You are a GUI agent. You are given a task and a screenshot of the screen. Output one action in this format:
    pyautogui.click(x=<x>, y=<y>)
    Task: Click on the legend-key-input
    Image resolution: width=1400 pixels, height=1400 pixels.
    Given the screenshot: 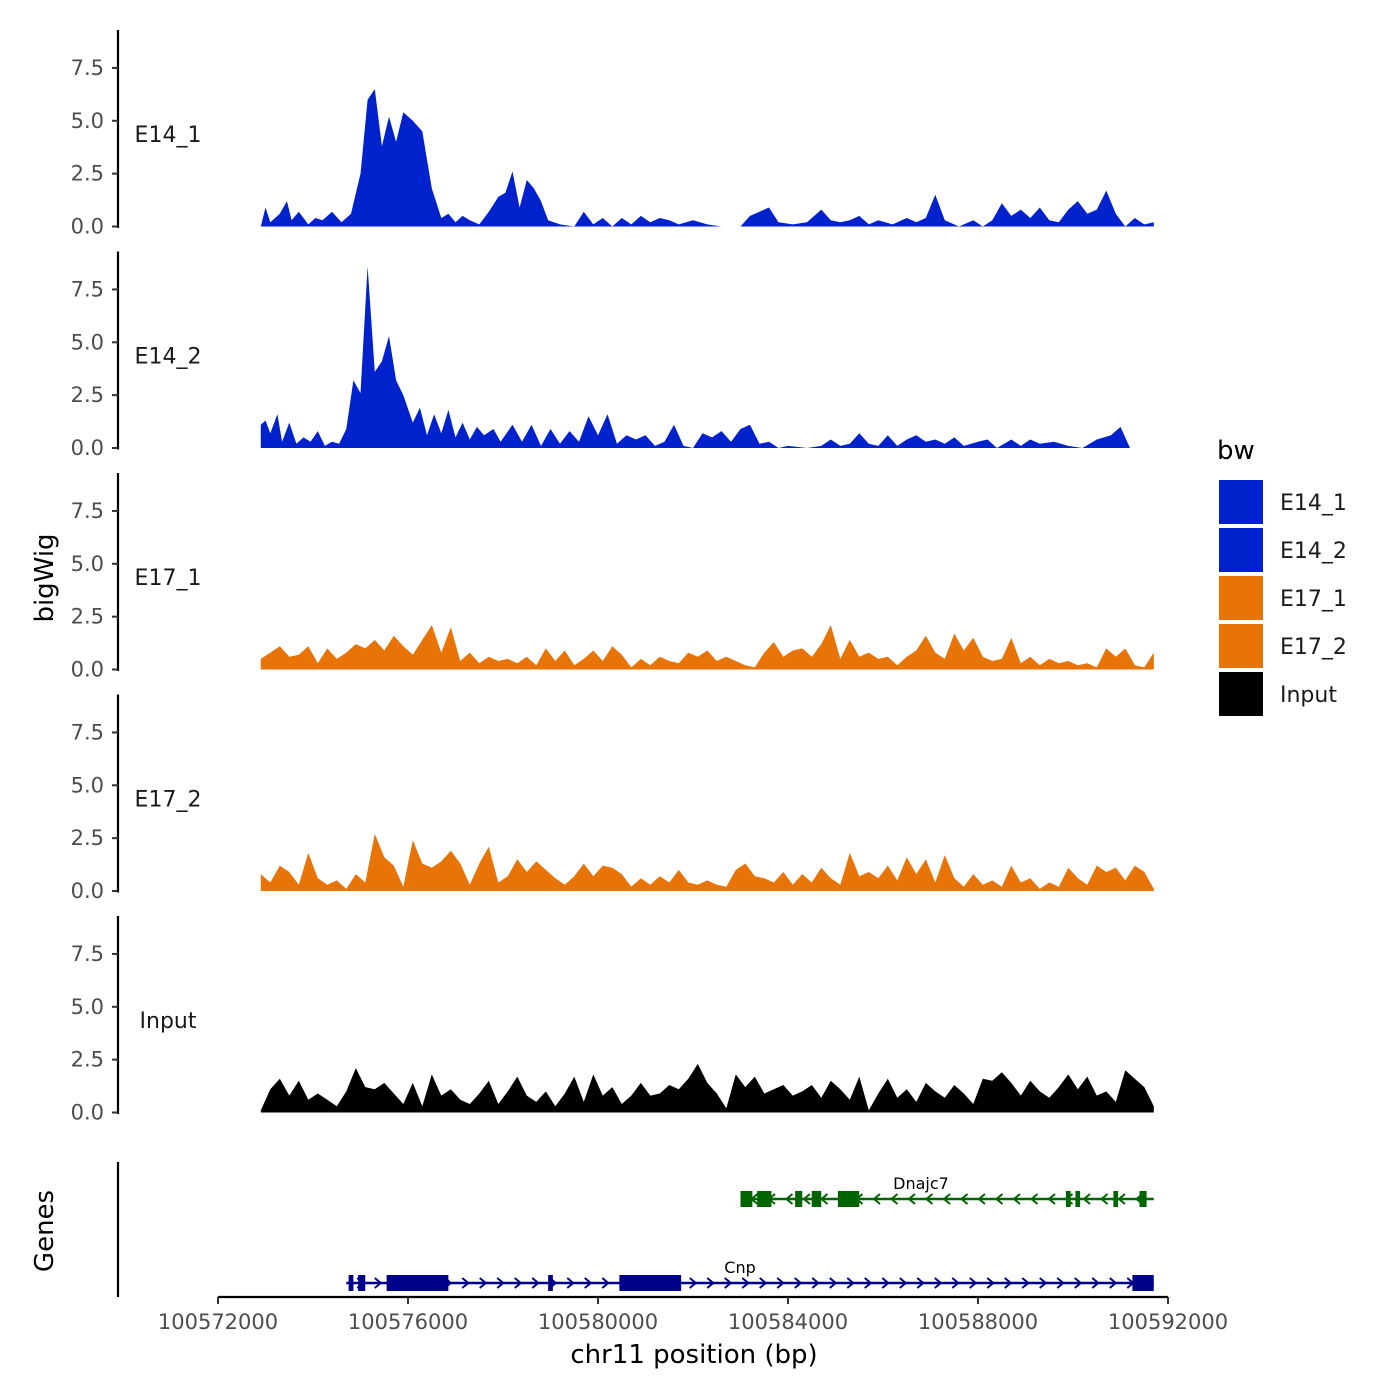 What is the action you would take?
    pyautogui.click(x=1241, y=694)
    